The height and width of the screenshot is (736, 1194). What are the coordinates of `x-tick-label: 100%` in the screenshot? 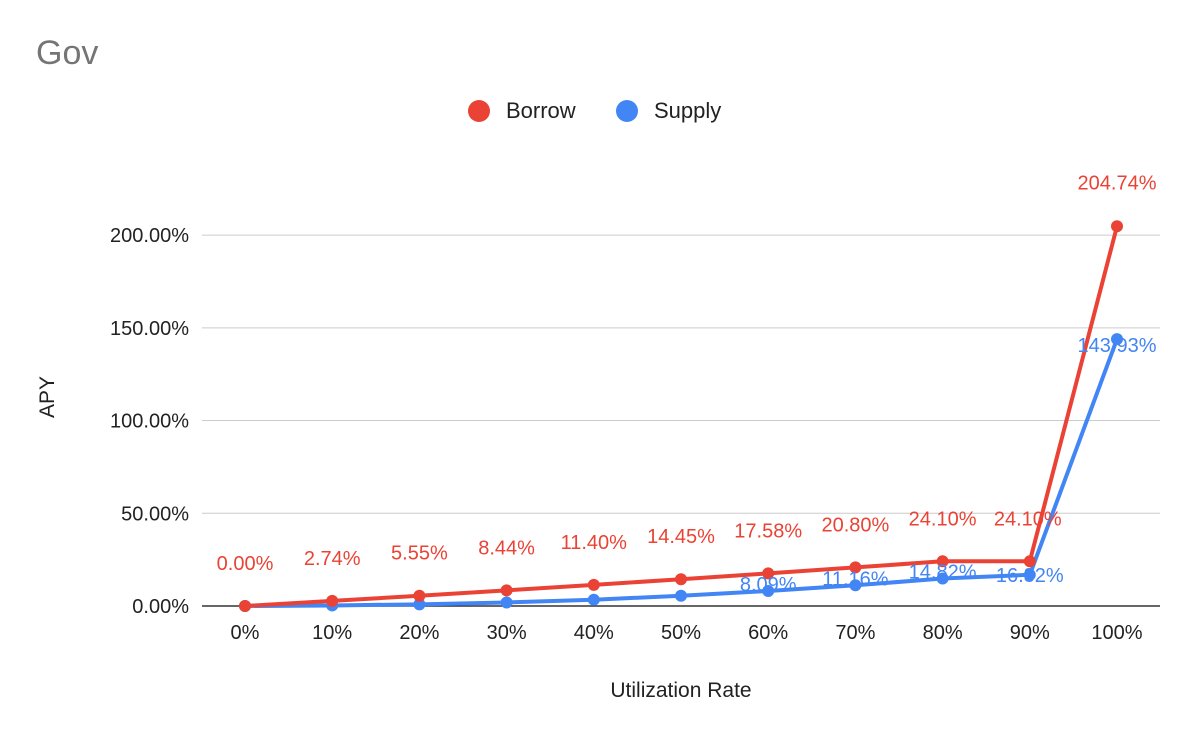 It's located at (1116, 633).